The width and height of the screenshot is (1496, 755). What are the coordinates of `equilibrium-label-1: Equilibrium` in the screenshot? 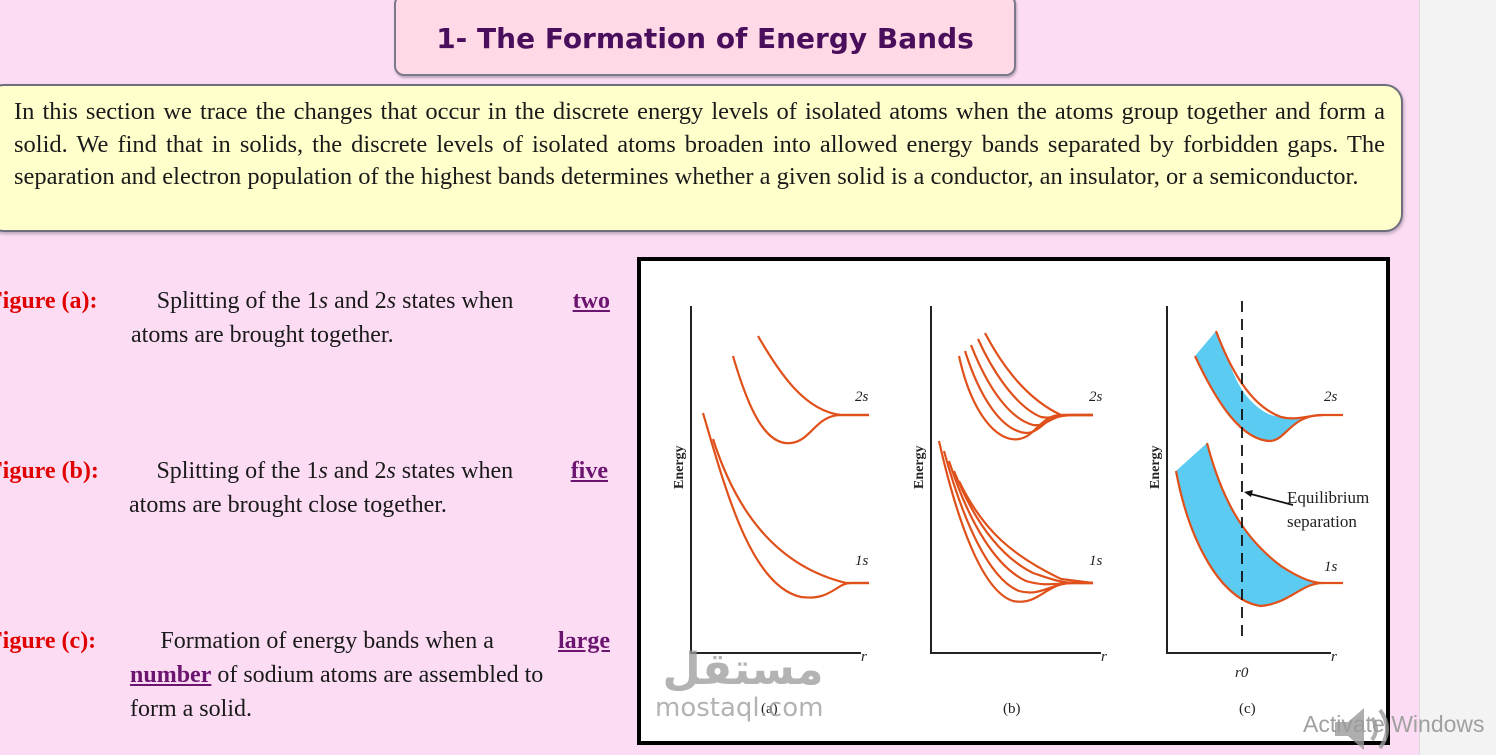 It's located at (1328, 497).